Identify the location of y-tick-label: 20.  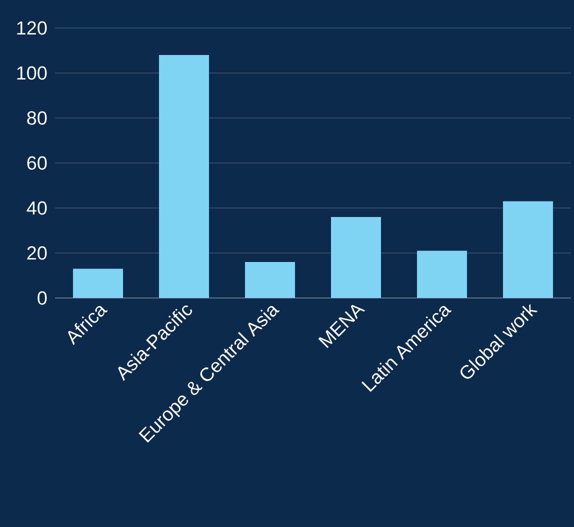
(37, 253).